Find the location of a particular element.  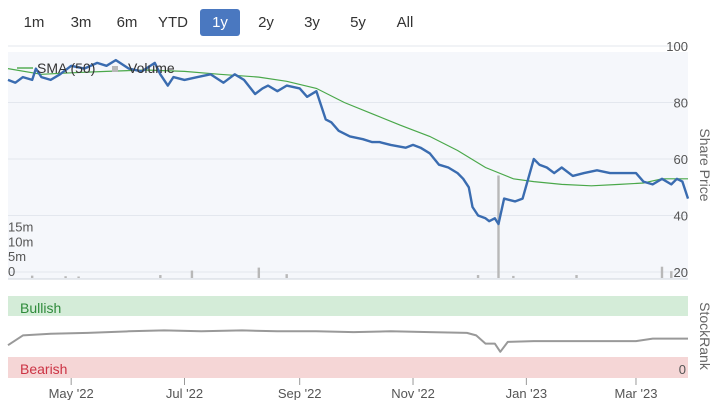

price-tick-label: 80 is located at coordinates (681, 103).